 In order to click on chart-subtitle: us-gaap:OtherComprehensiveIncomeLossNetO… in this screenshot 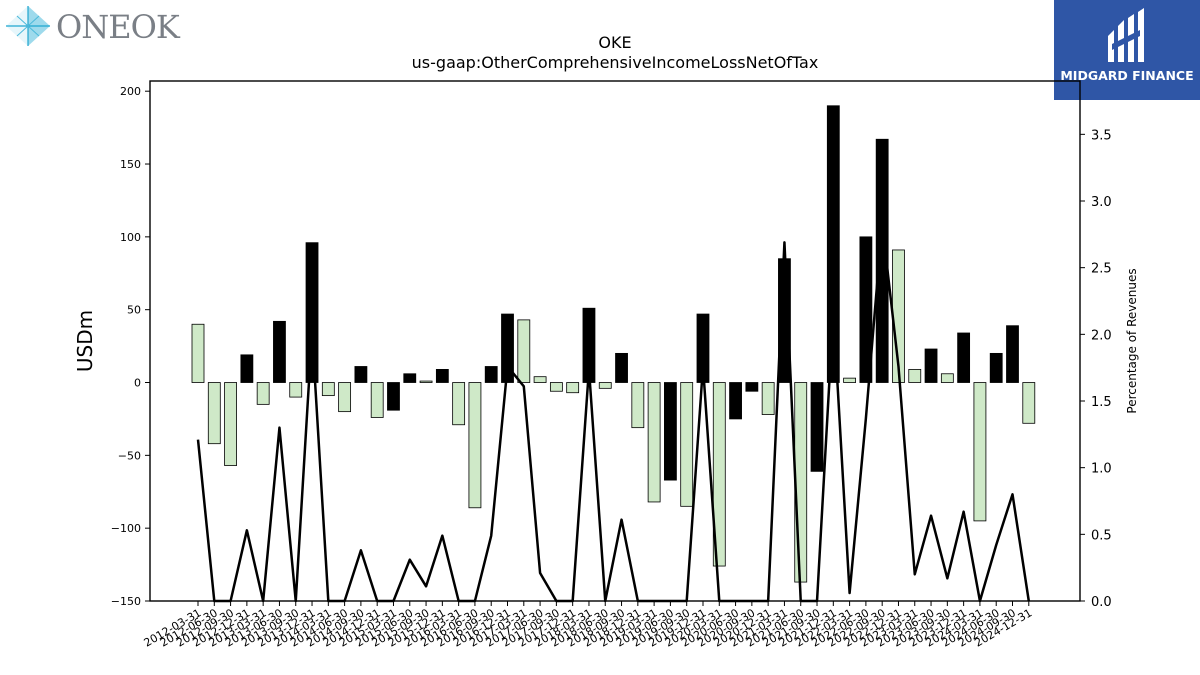, I will do `click(615, 62)`.